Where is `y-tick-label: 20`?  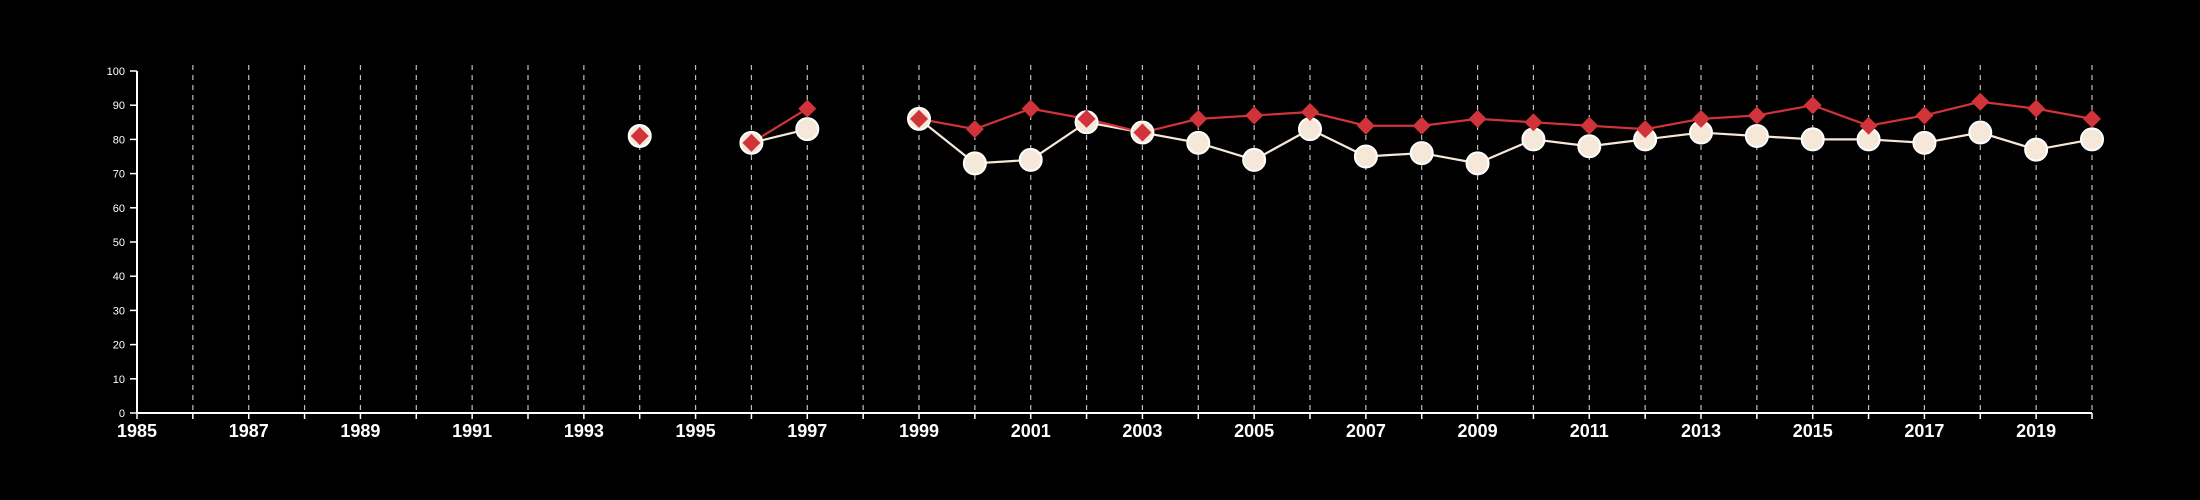
y-tick-label: 20 is located at coordinates (119, 346).